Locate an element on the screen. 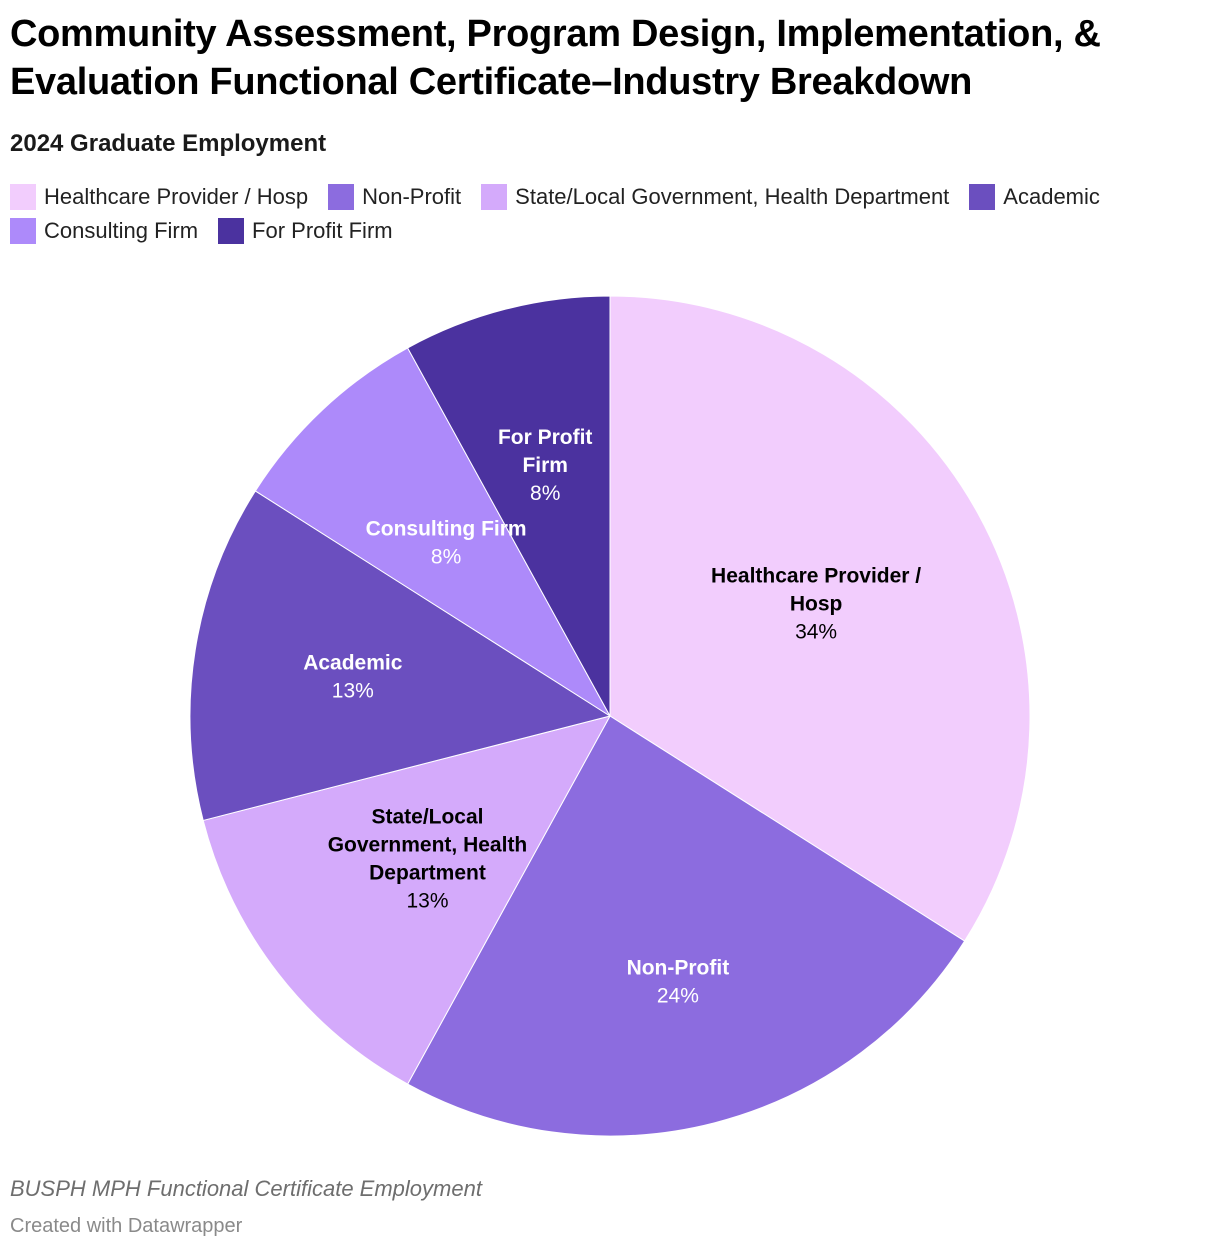  slice-label-consulting-firm: Consulting Firm 8% is located at coordinates (446, 543).